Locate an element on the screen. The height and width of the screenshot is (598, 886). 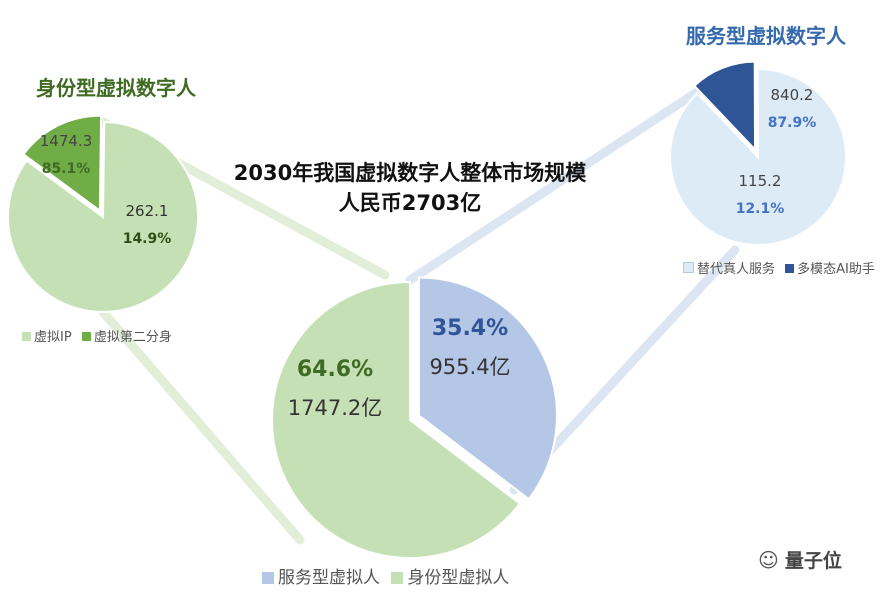
left-legend: 虚拟IP 虚拟第二分身 is located at coordinates (100, 335).